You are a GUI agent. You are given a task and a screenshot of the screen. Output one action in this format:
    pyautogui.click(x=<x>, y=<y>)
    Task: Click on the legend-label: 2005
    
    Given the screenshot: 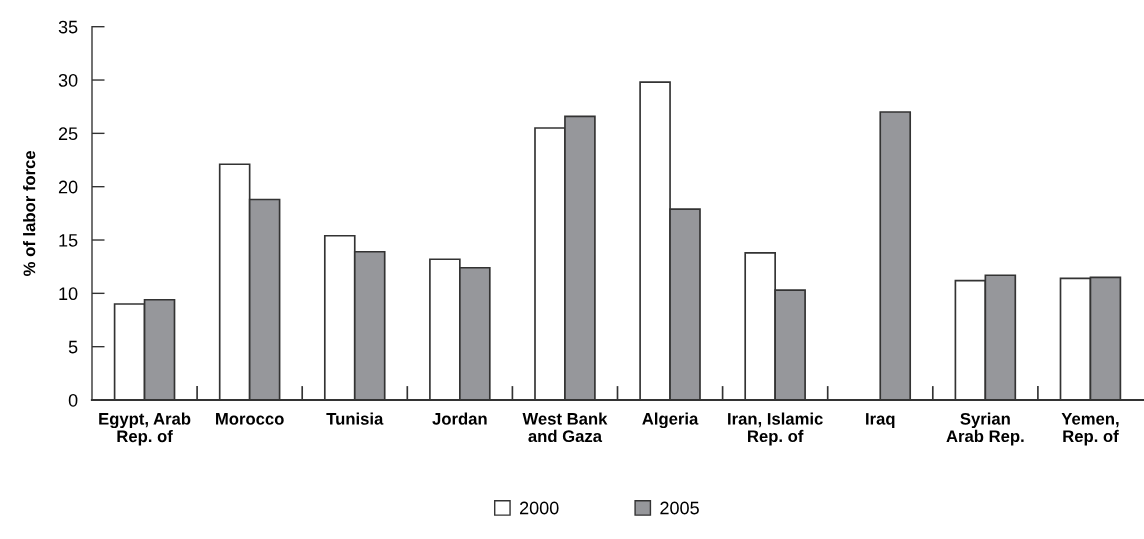 What is the action you would take?
    pyautogui.click(x=679, y=508)
    